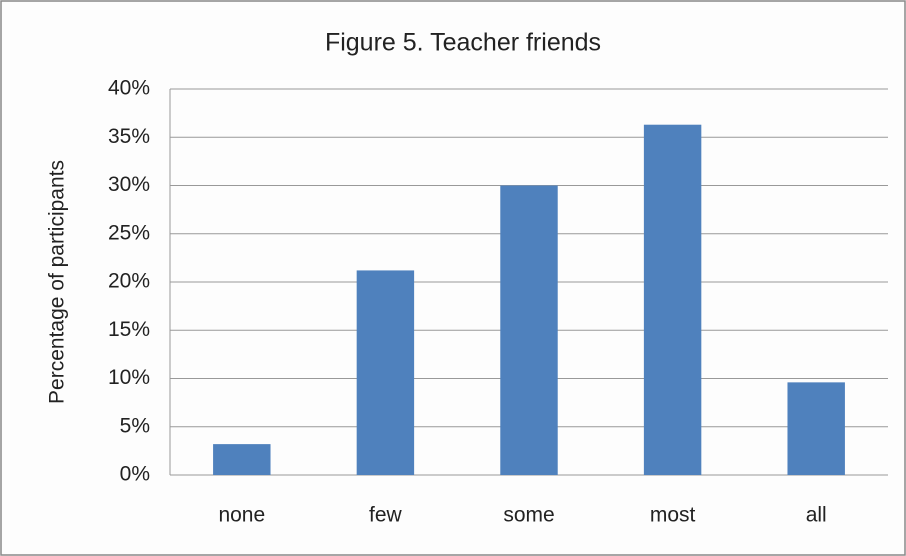 Image resolution: width=906 pixels, height=556 pixels. Describe the element at coordinates (673, 515) in the screenshot. I see `x-tick-label: most` at that location.